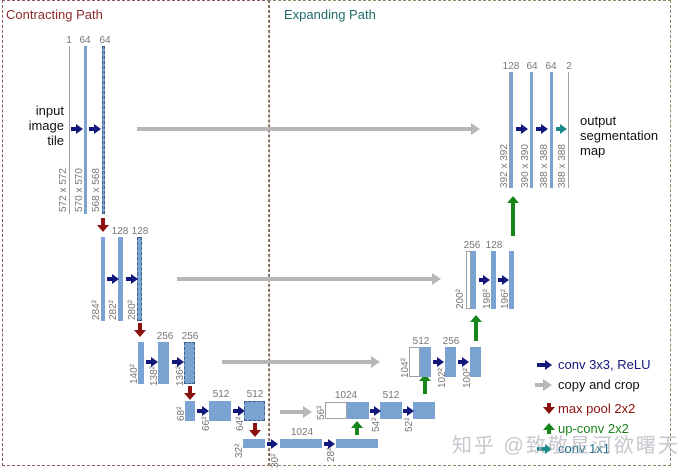 Image resolution: width=680 pixels, height=472 pixels. Describe the element at coordinates (239, 450) in the screenshot. I see `dim-label: 32²` at that location.